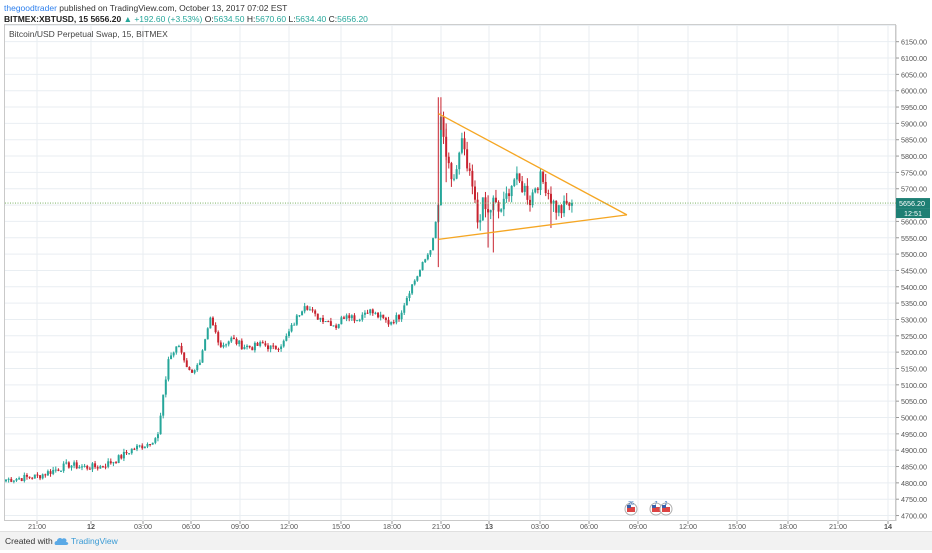 This screenshot has width=932, height=553. What do you see at coordinates (466, 540) in the screenshot?
I see `footer: Created with TradingView` at bounding box center [466, 540].